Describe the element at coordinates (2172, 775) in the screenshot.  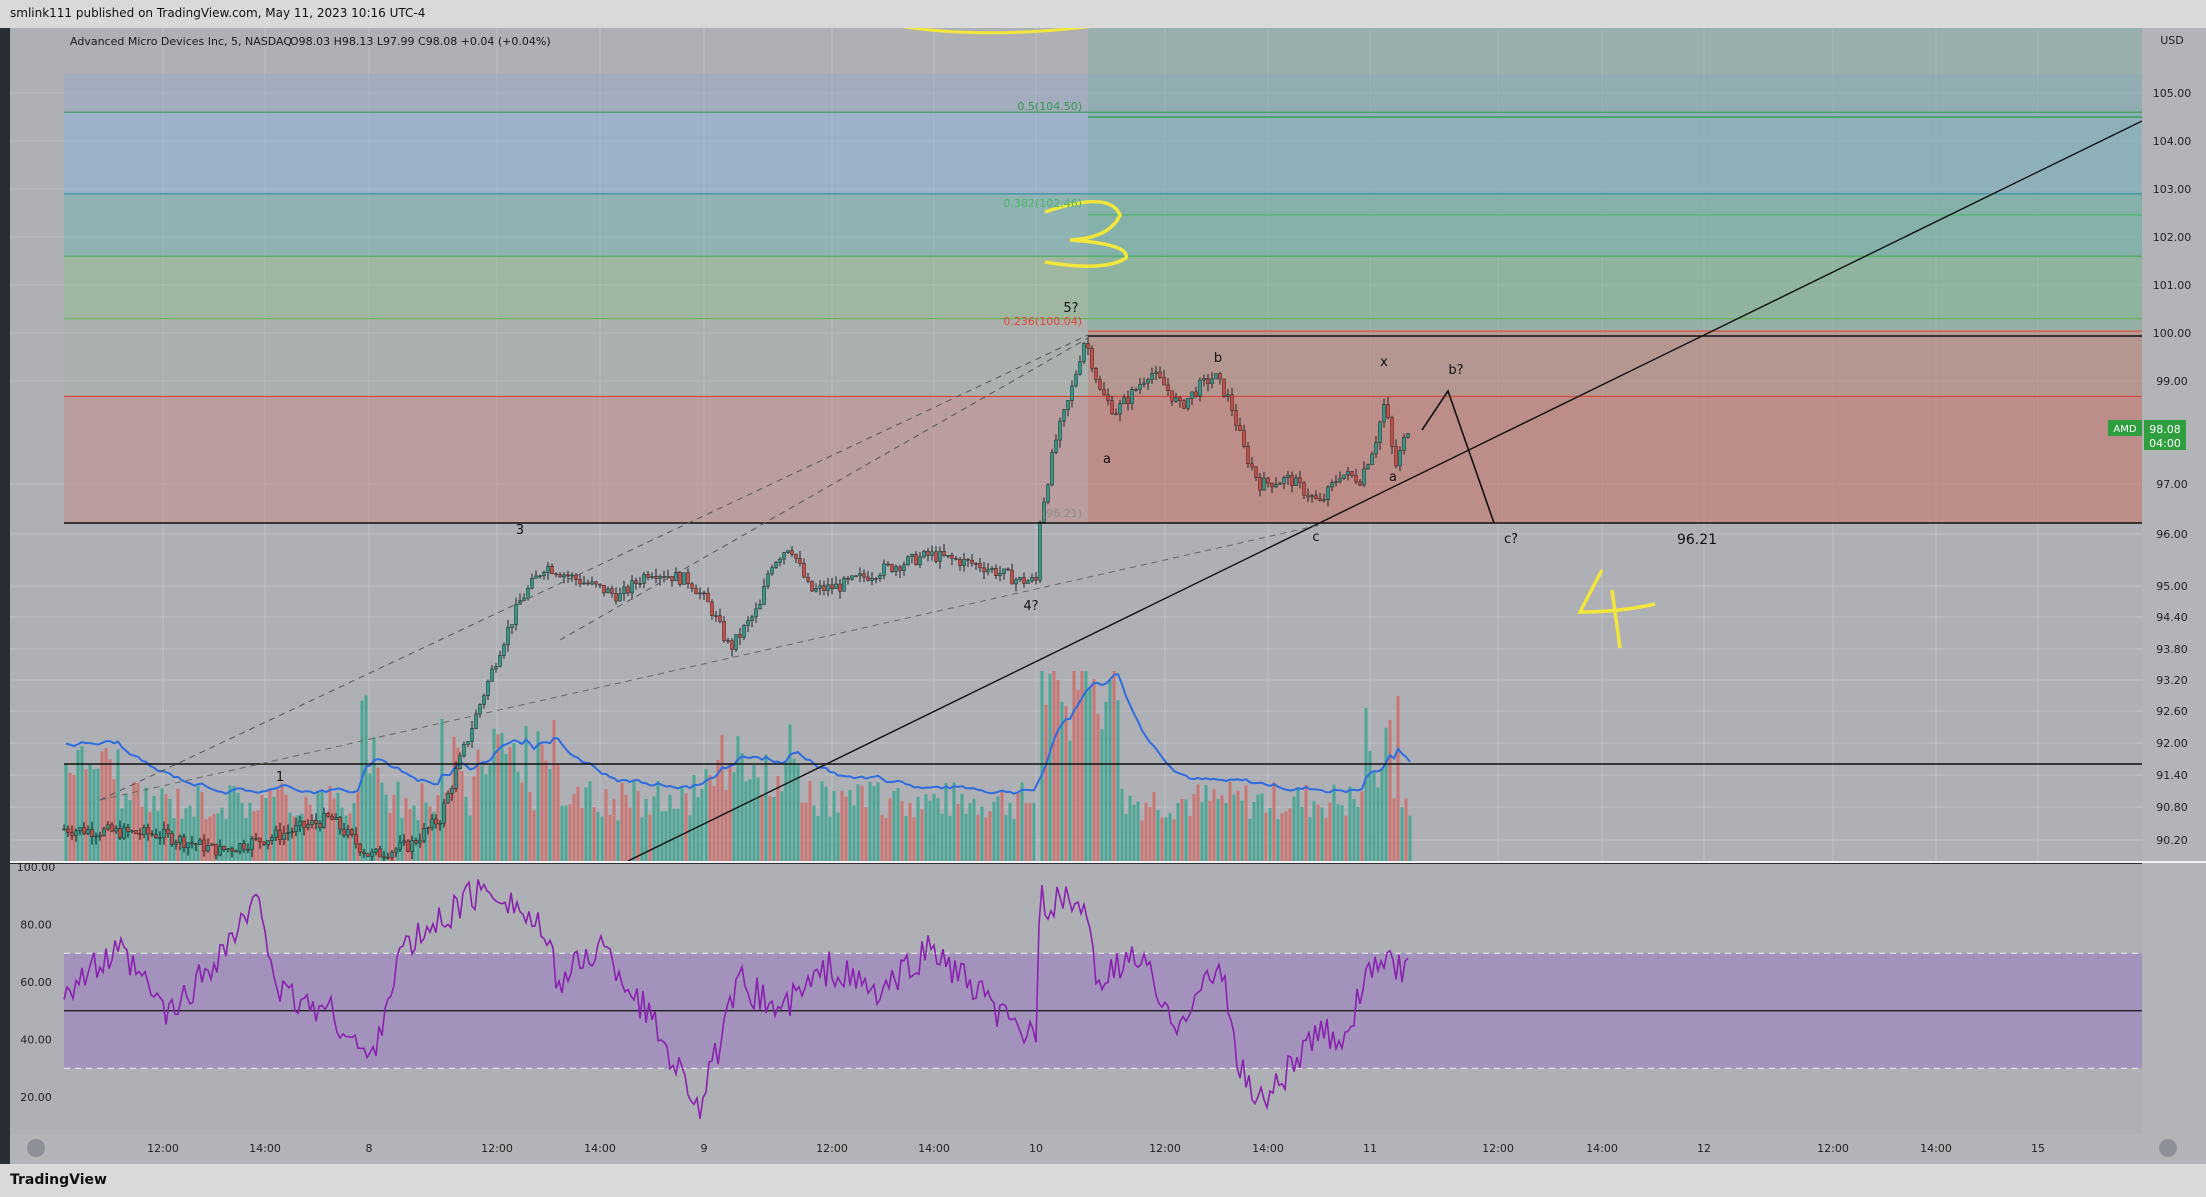
I see `price-tick: 91.40` at that location.